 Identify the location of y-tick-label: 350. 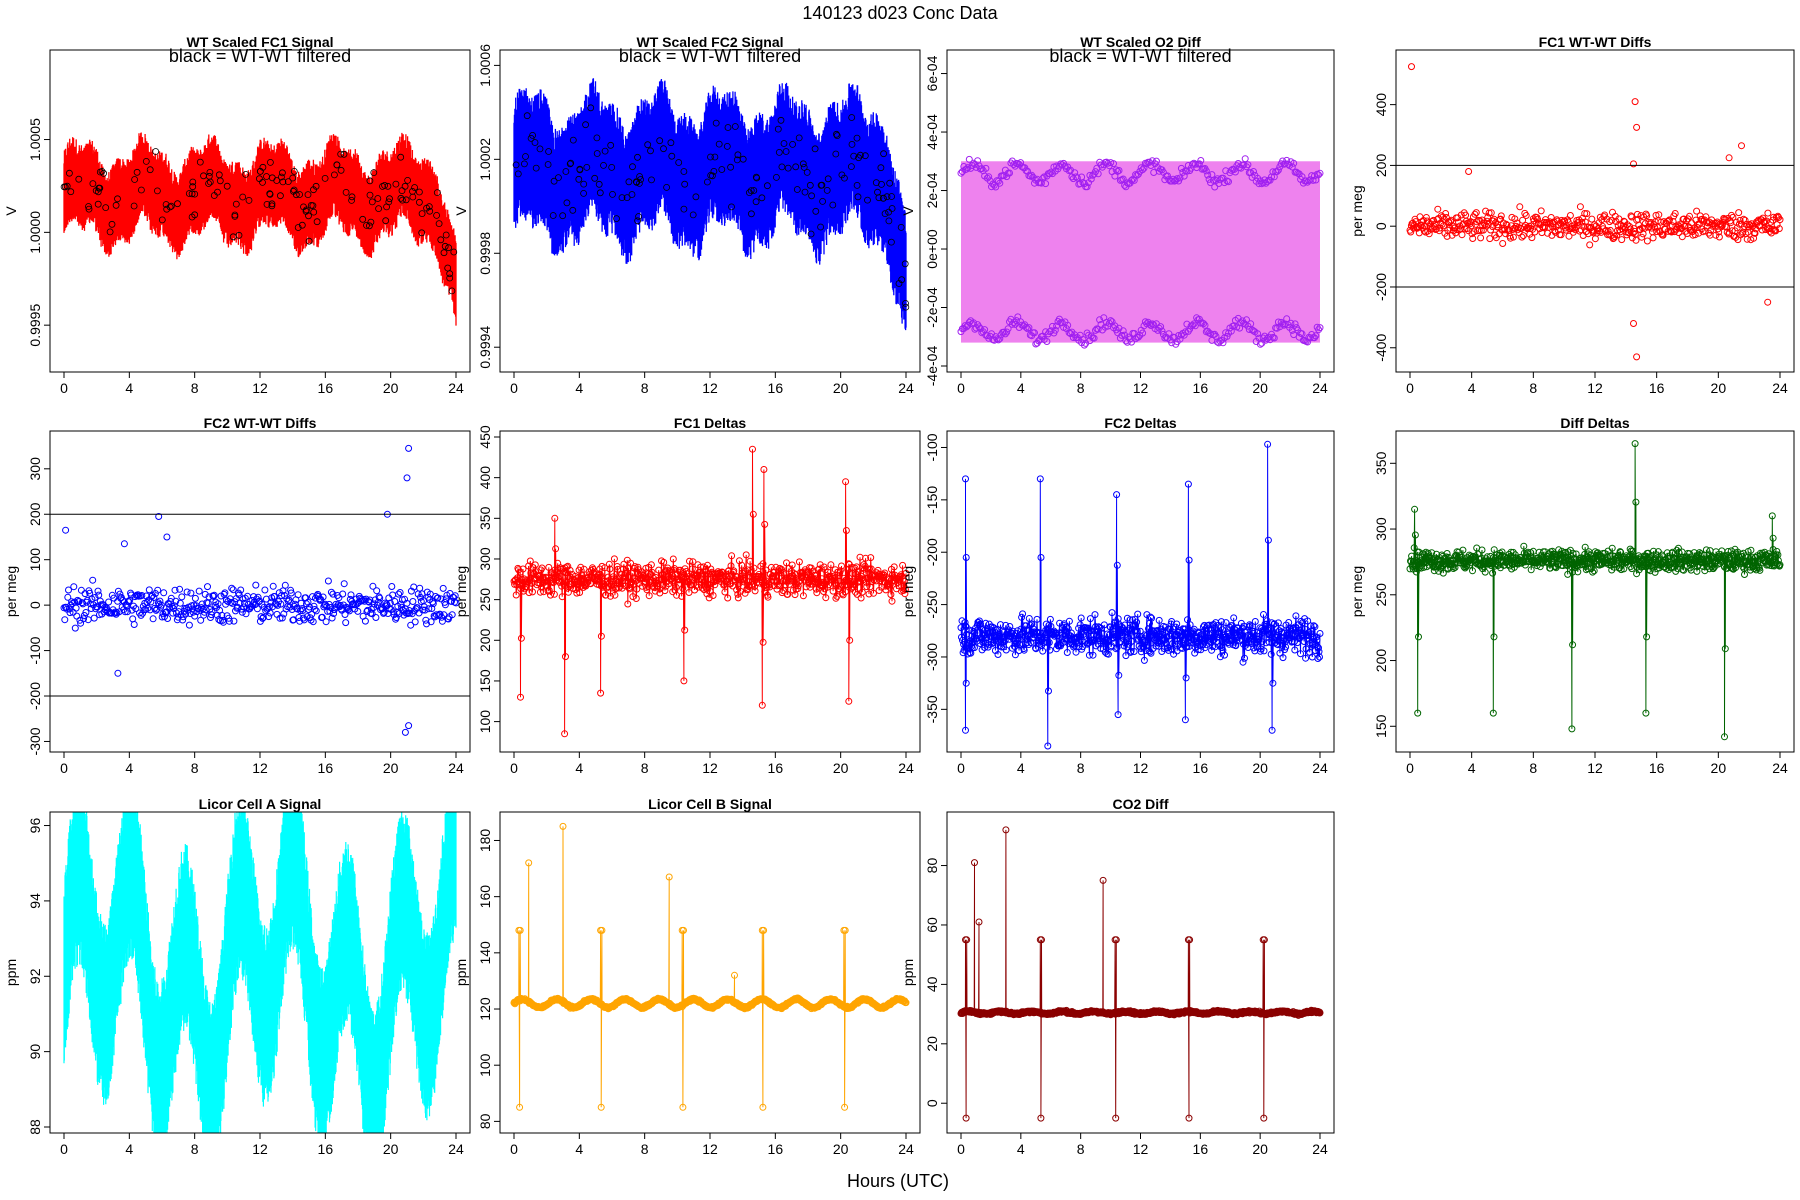
(485, 518).